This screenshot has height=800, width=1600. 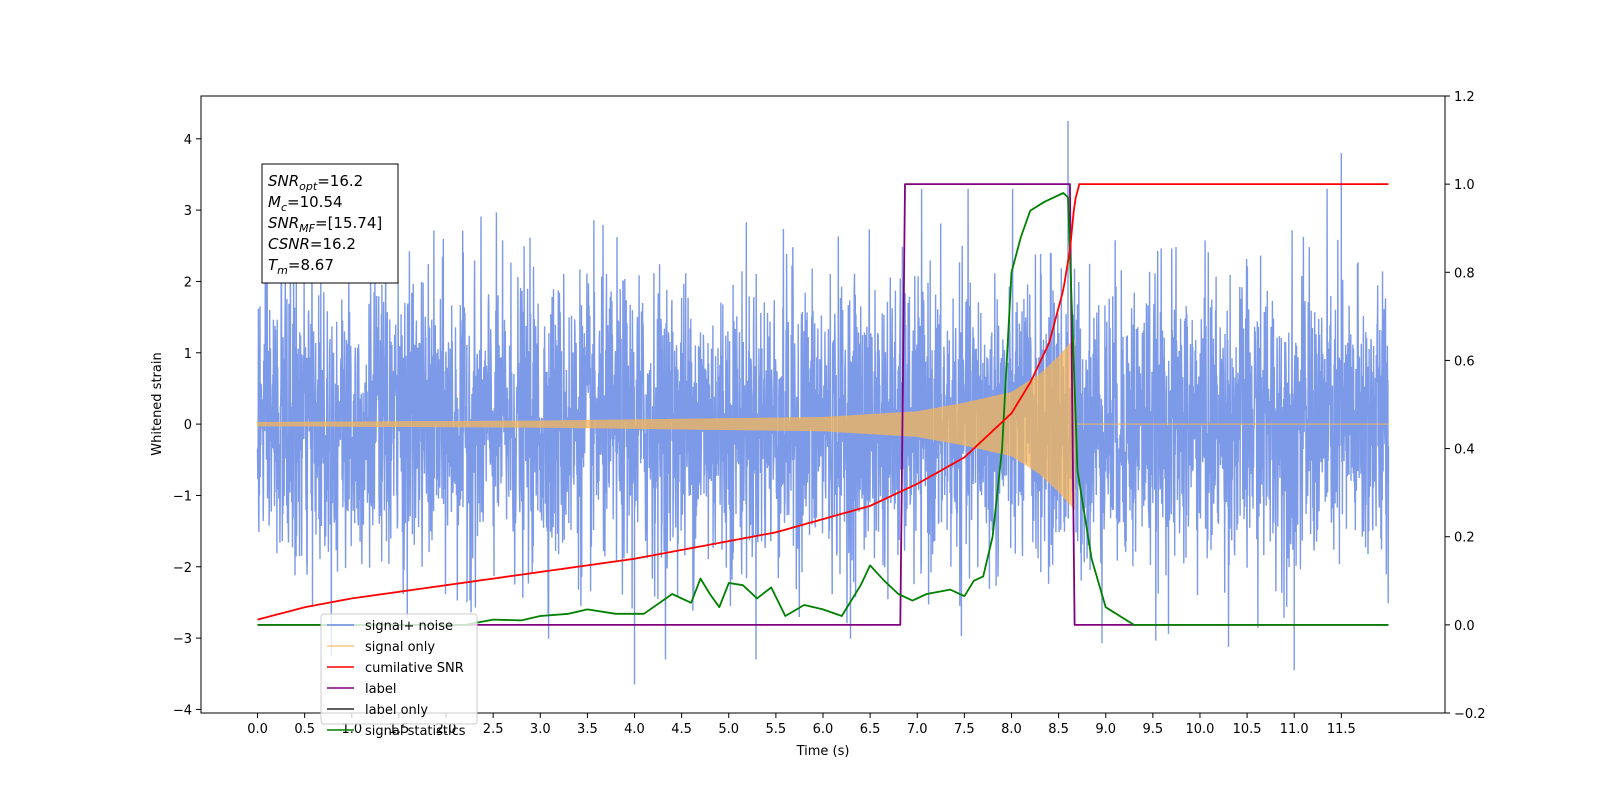 I want to click on info-box-line: SNRMF=[15.74], so click(x=325, y=224).